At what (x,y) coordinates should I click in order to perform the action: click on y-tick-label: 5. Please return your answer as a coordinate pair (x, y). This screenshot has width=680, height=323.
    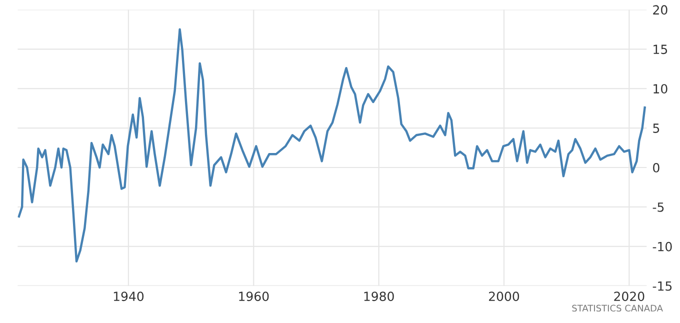
    Looking at the image, I should click on (656, 128).